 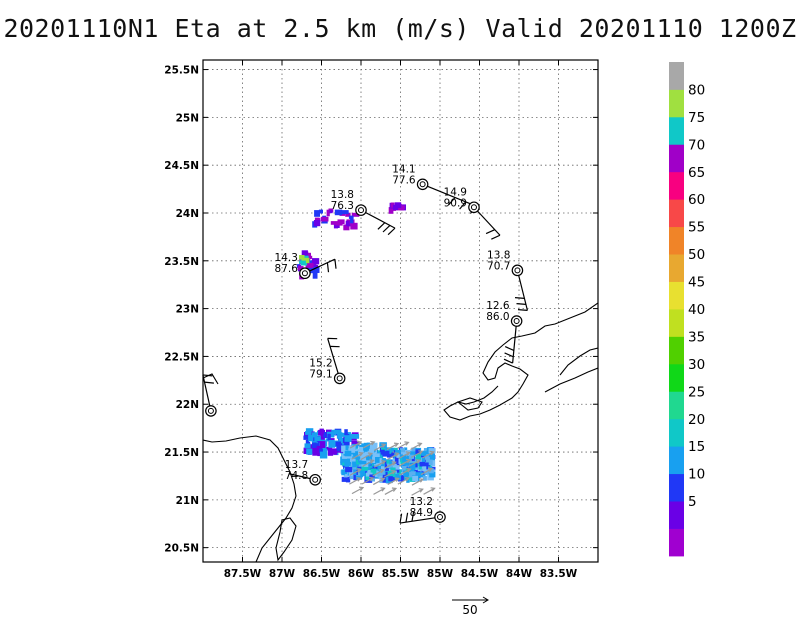 I want to click on station-value-secondary: 77.6, so click(x=404, y=180).